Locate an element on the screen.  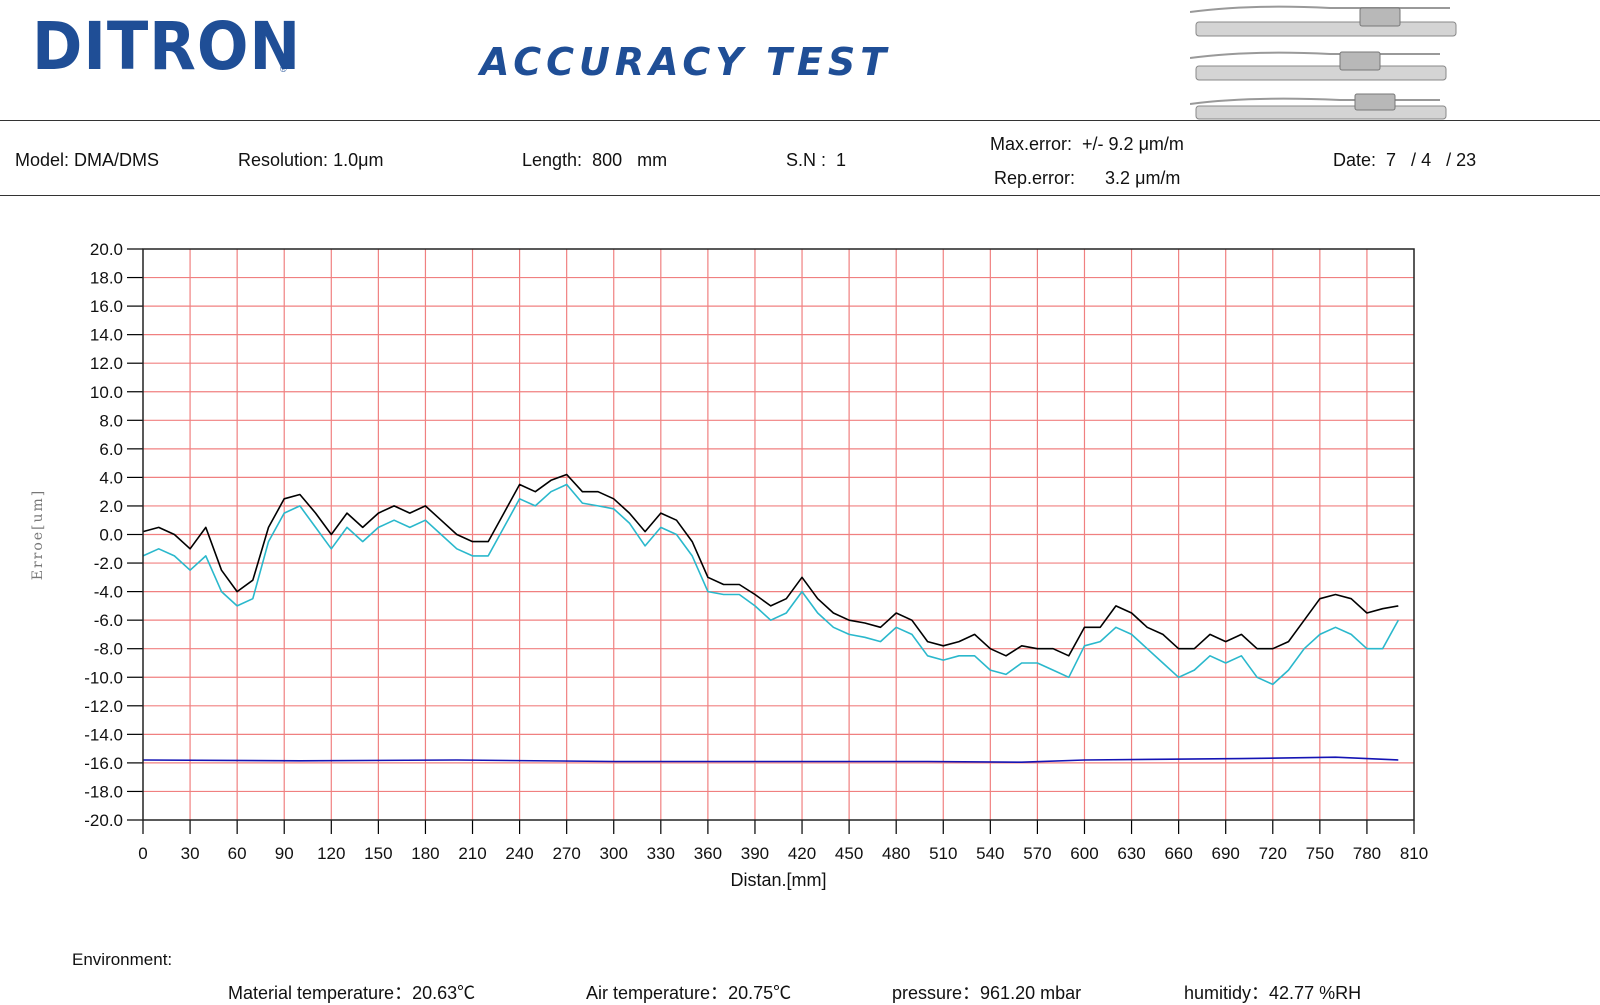
y-tick-label: -14.0 is located at coordinates (103, 734).